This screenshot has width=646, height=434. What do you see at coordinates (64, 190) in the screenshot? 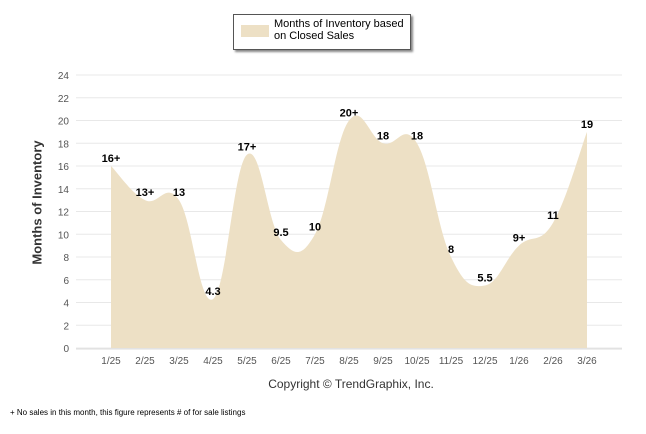
I see `y-tick-label: 14` at bounding box center [64, 190].